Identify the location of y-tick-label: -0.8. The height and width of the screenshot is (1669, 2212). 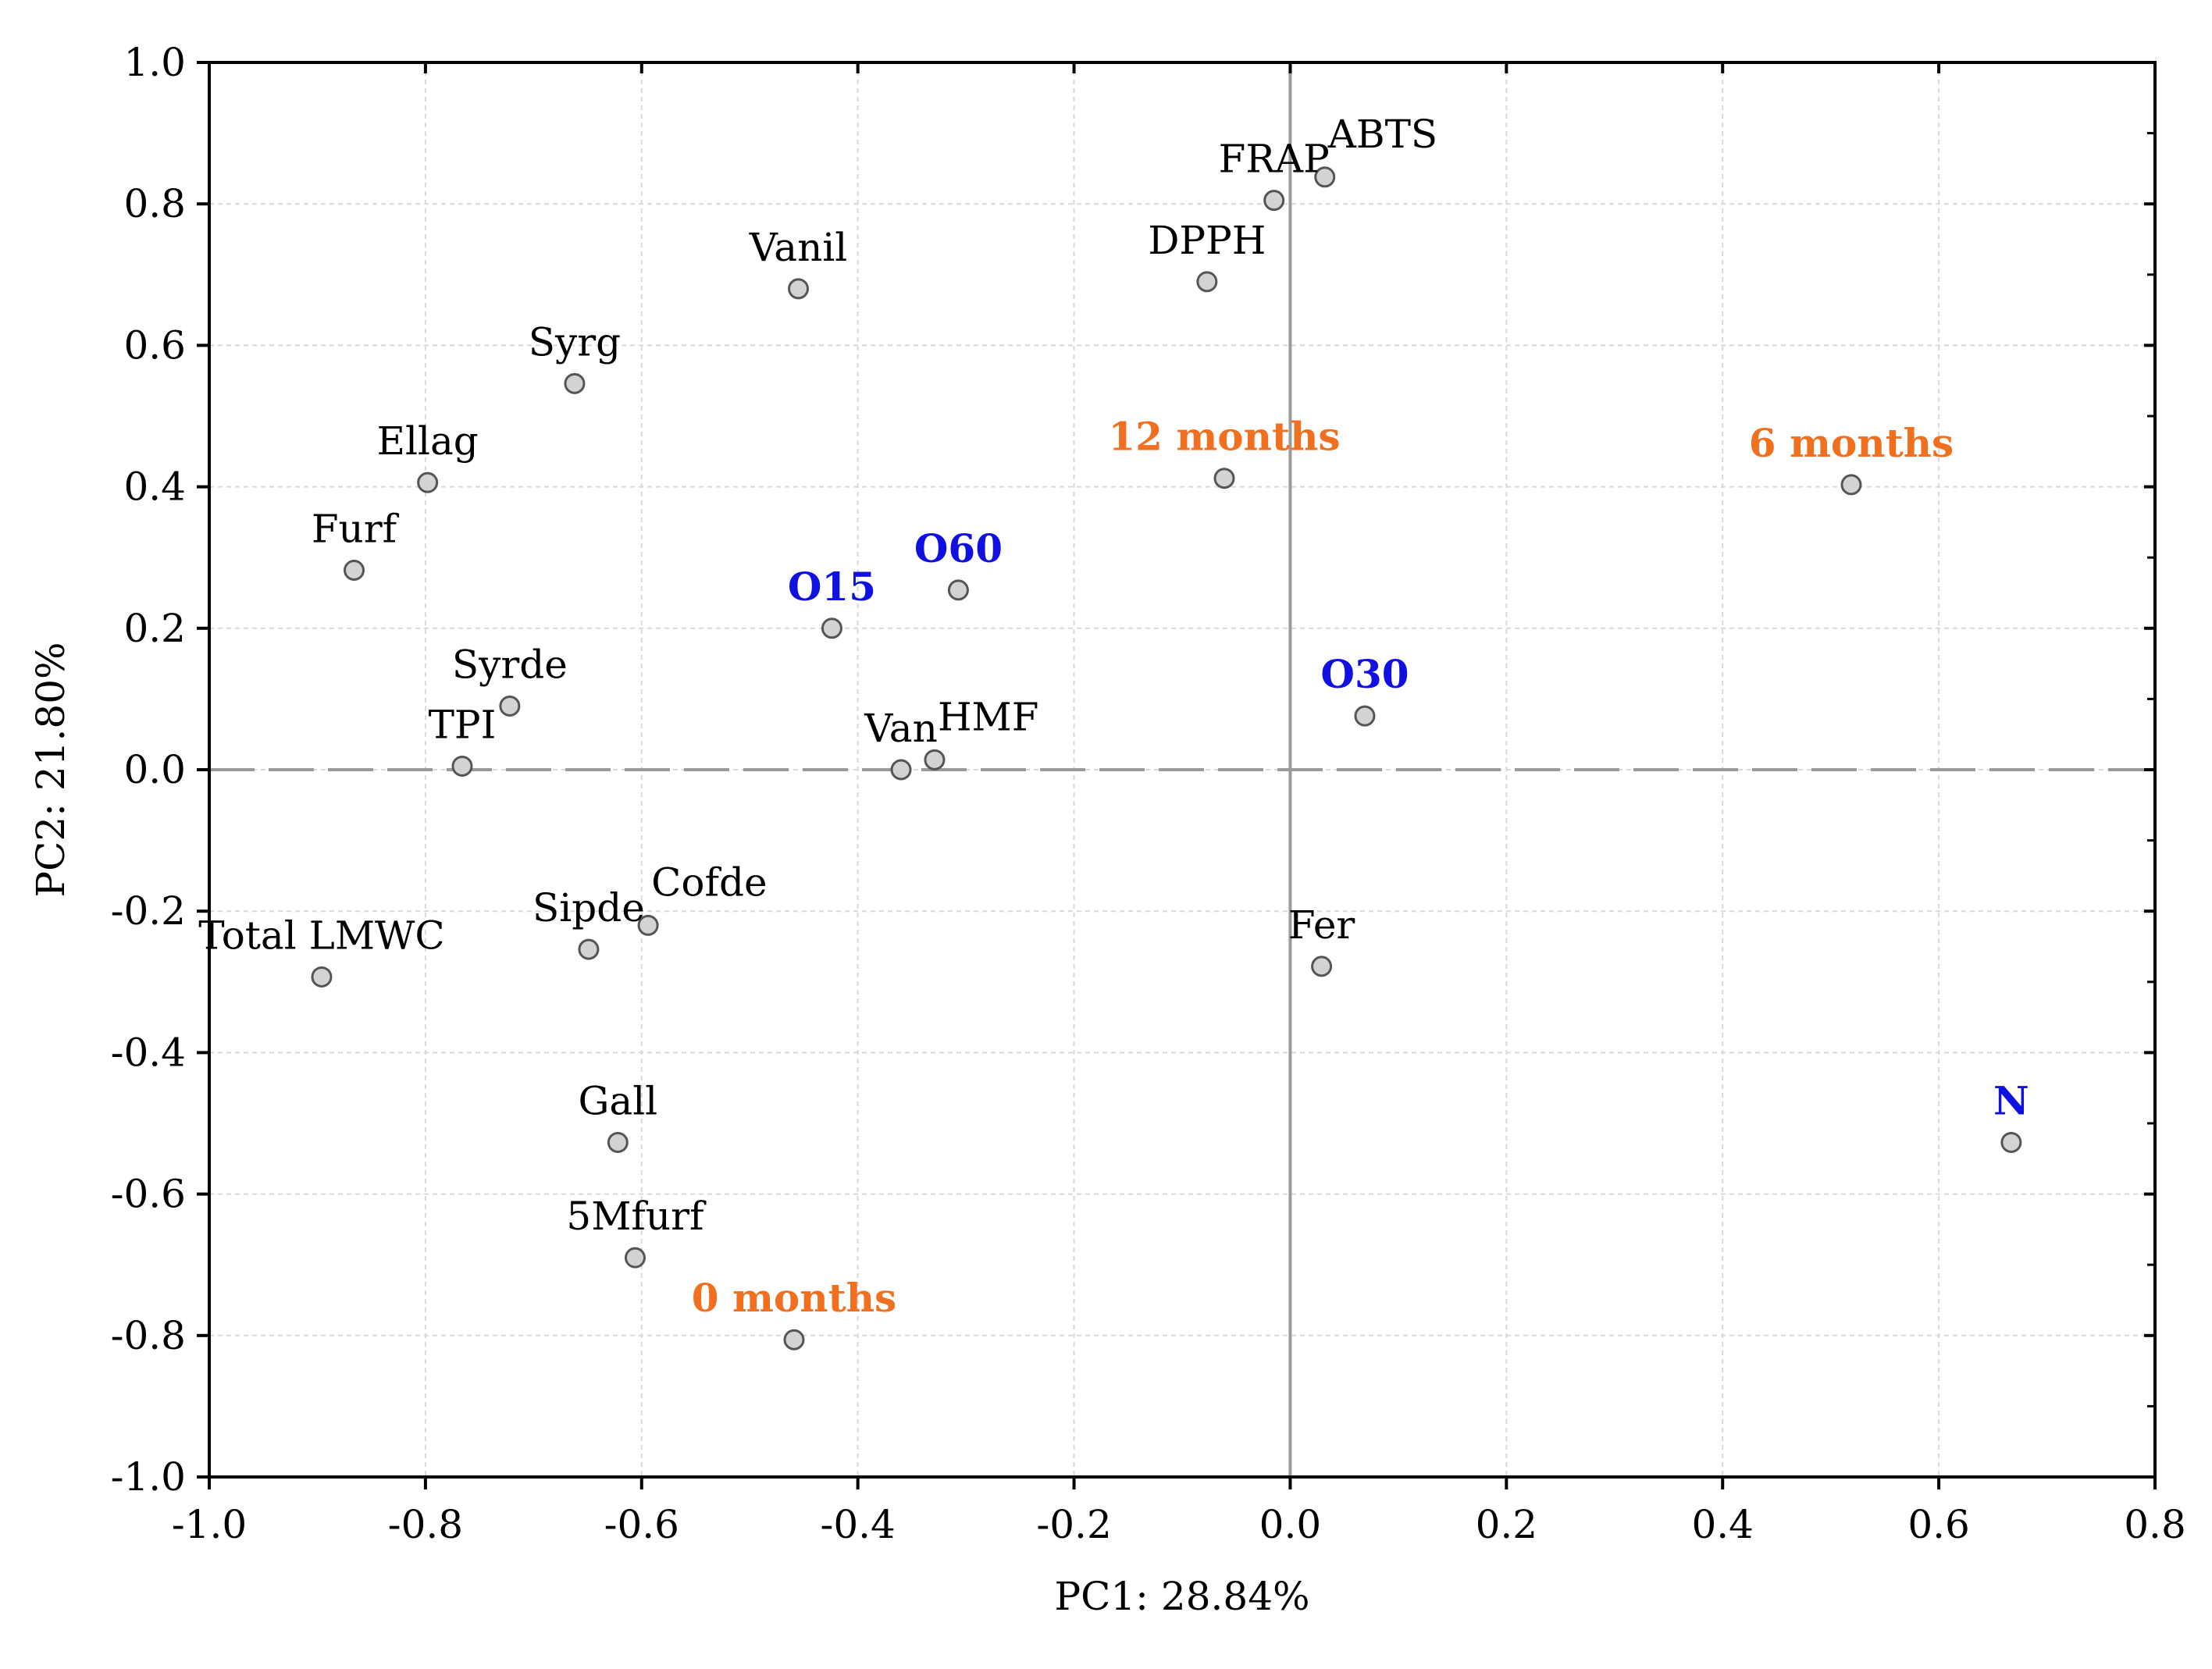
(148, 1336).